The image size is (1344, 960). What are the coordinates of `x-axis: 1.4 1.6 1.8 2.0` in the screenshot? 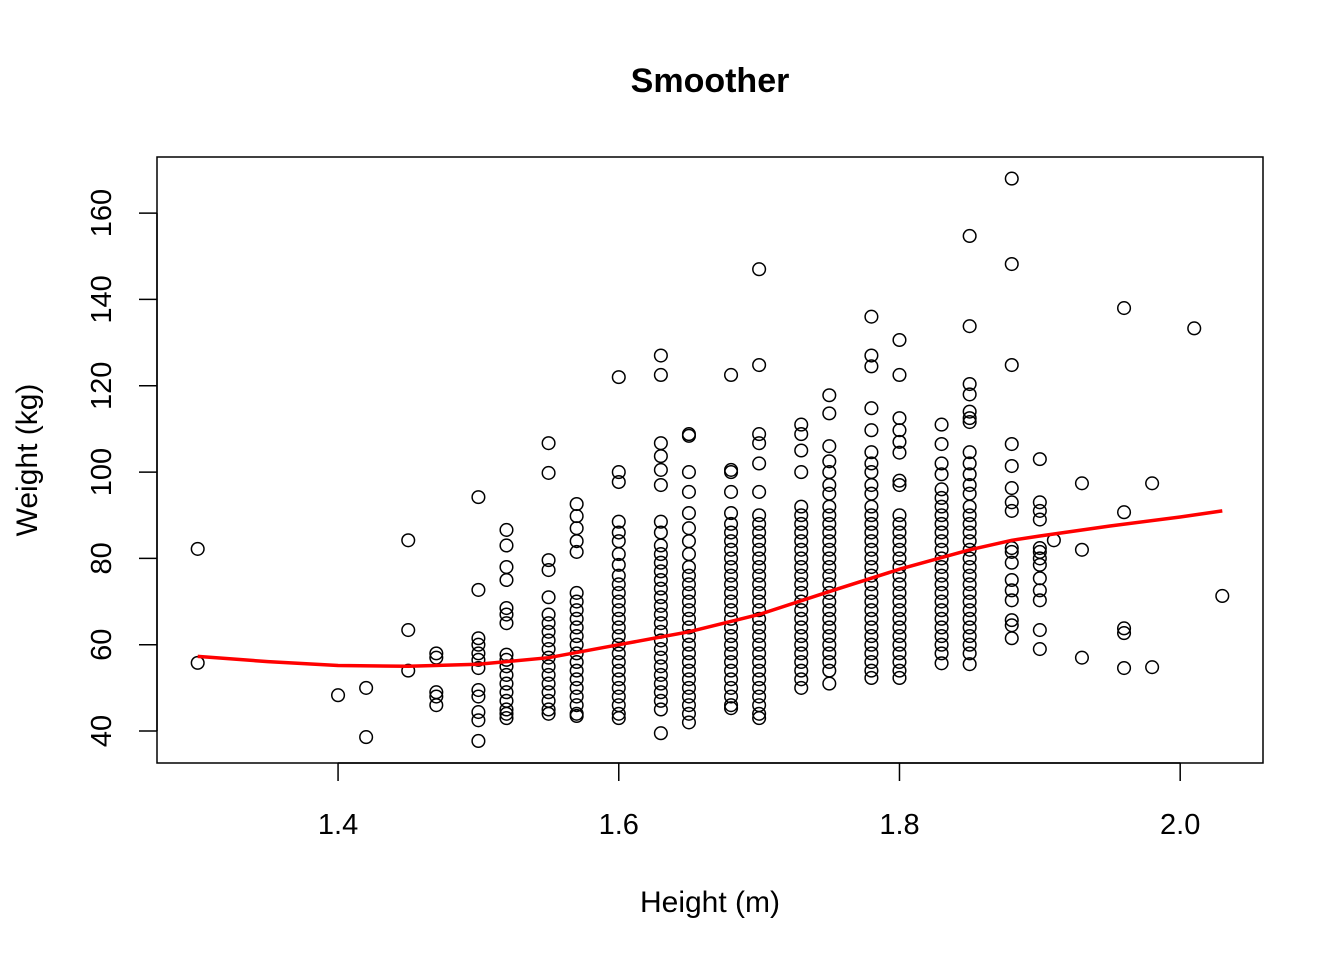 It's located at (759, 801).